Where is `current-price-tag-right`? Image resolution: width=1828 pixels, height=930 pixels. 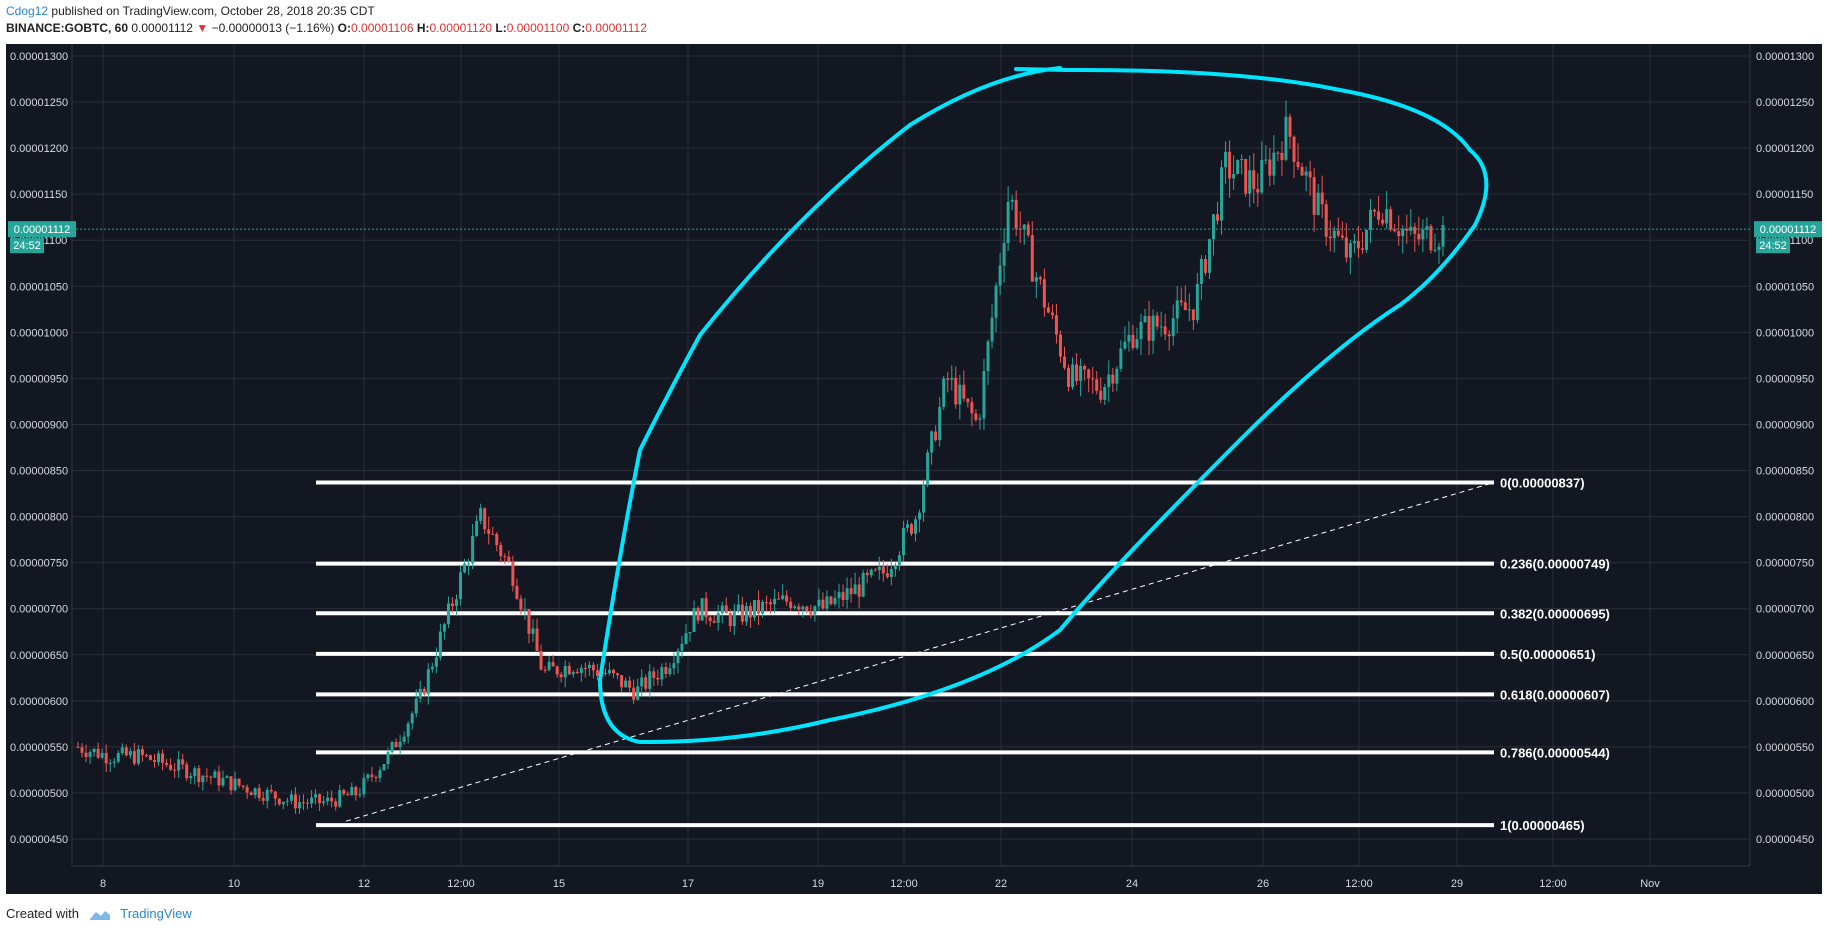 current-price-tag-right is located at coordinates (1788, 229).